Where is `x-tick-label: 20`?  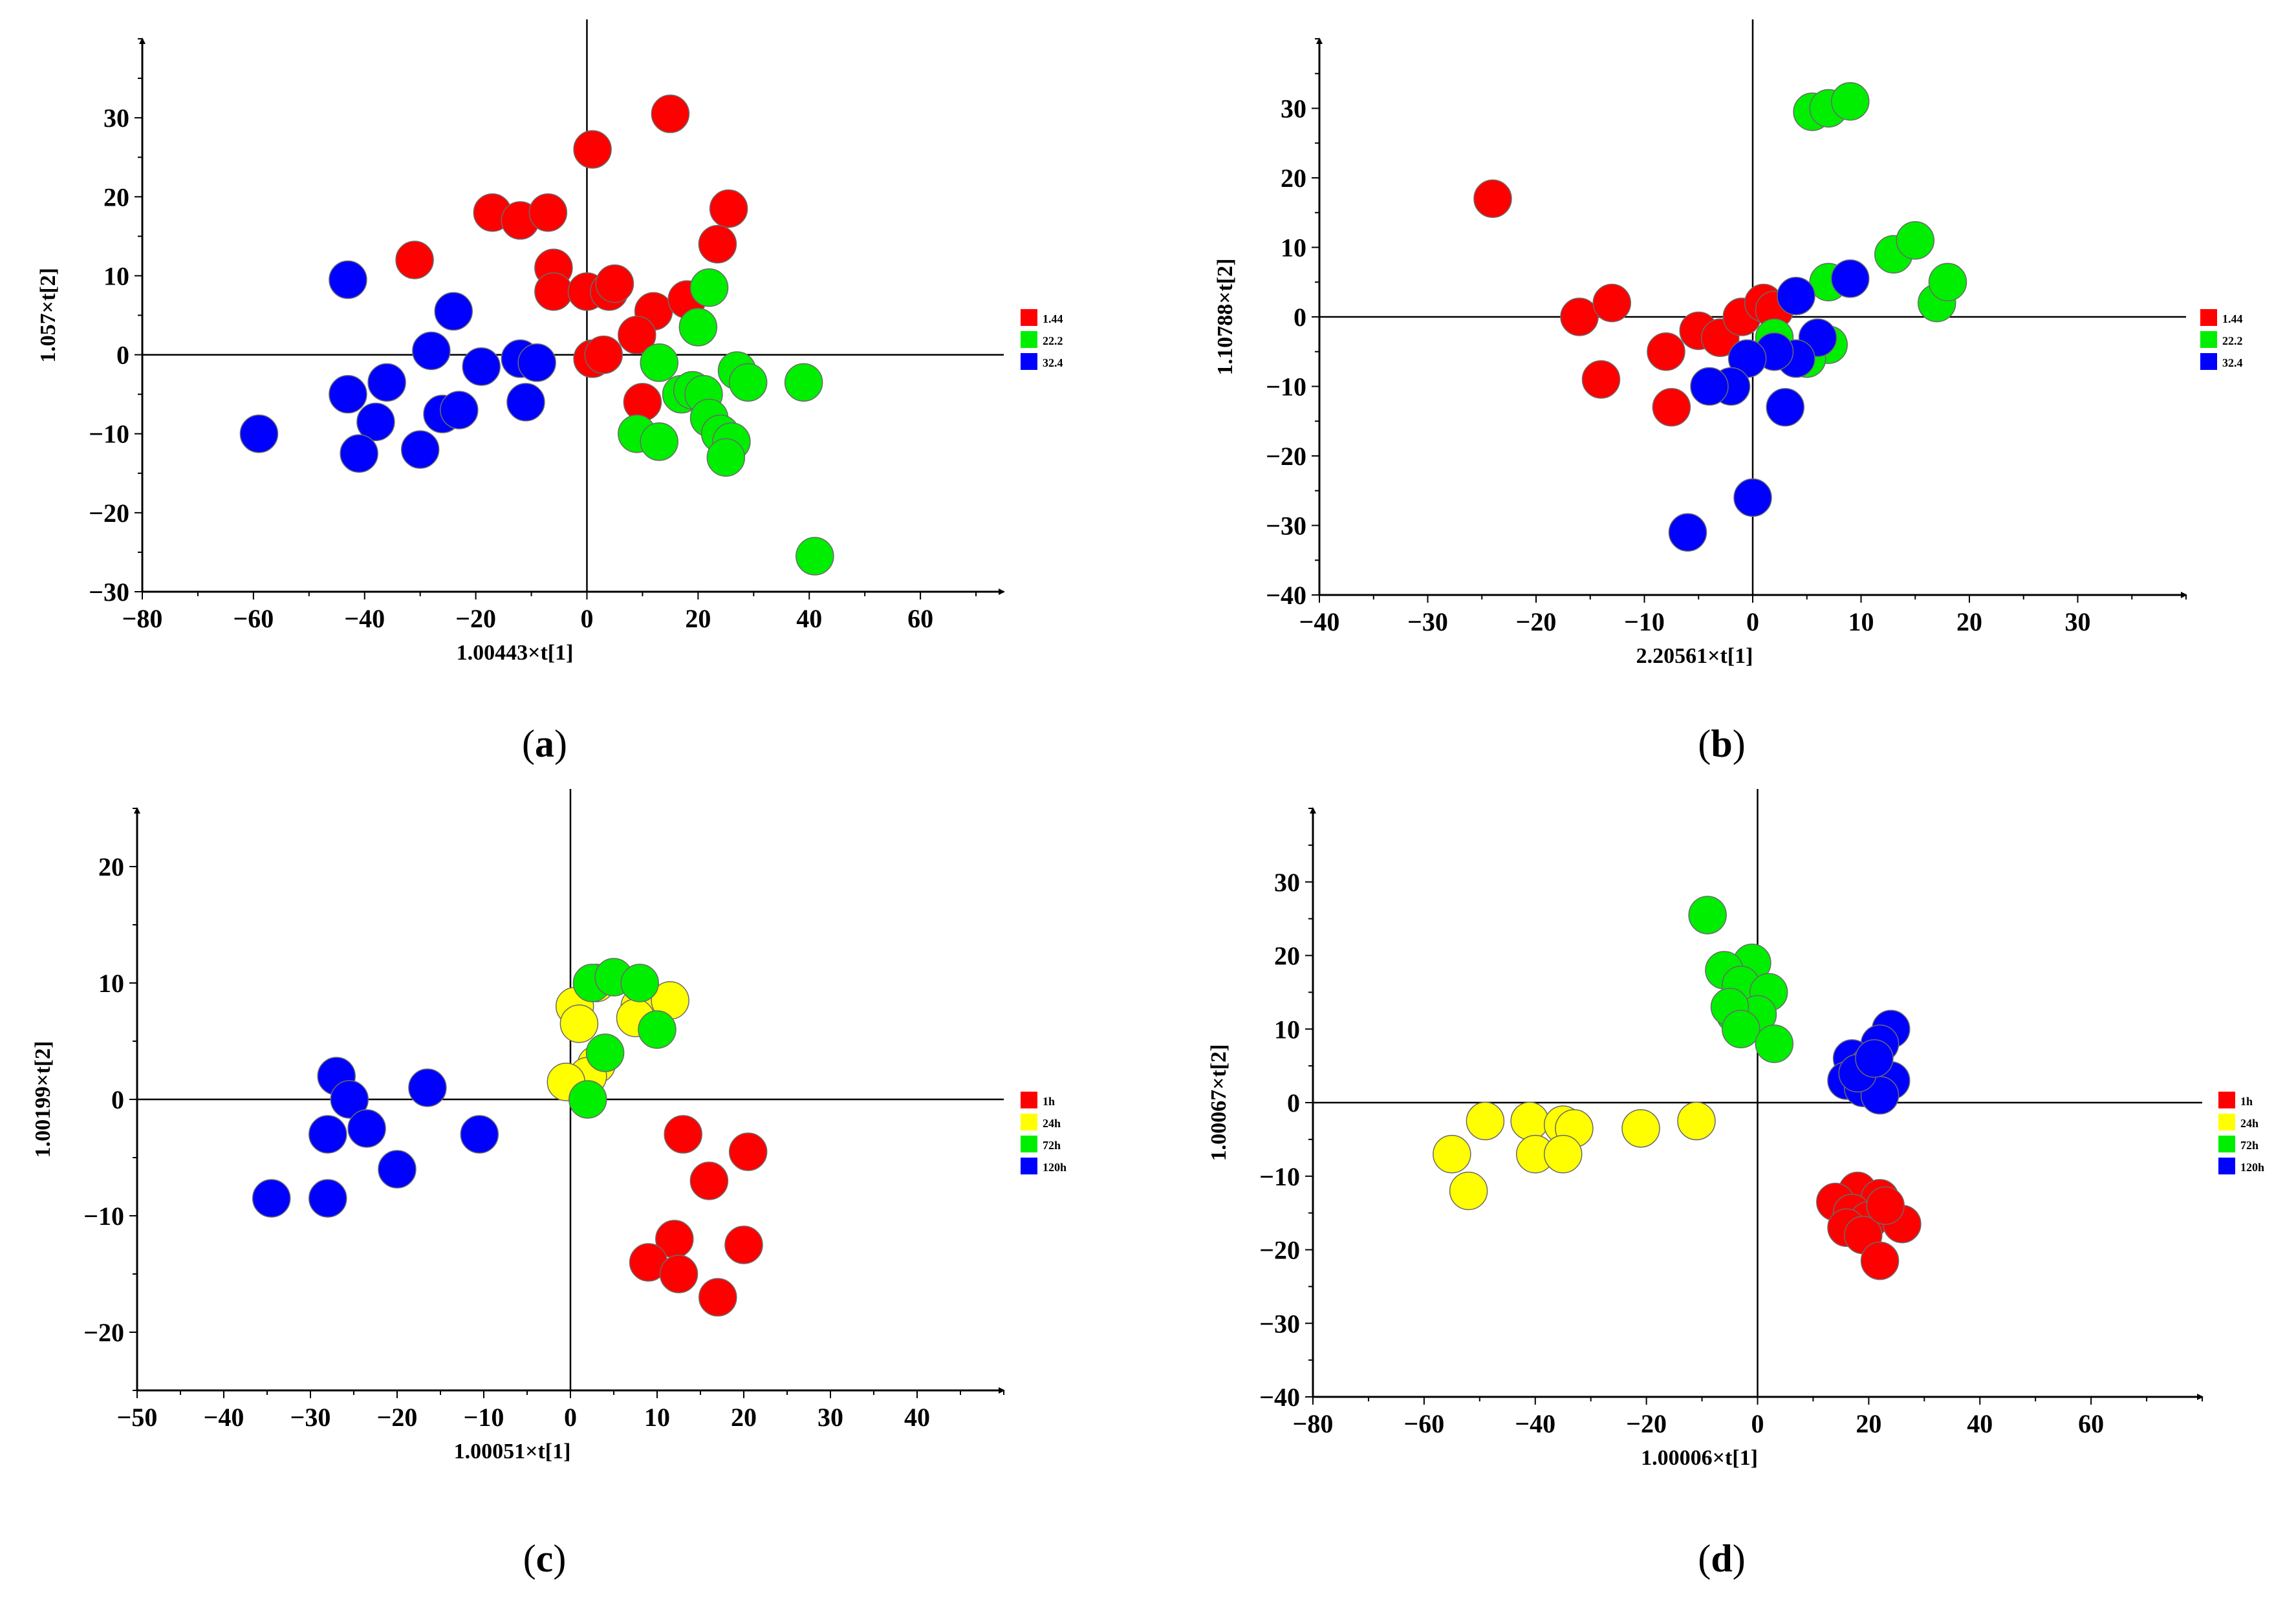 x-tick-label: 20 is located at coordinates (1969, 621).